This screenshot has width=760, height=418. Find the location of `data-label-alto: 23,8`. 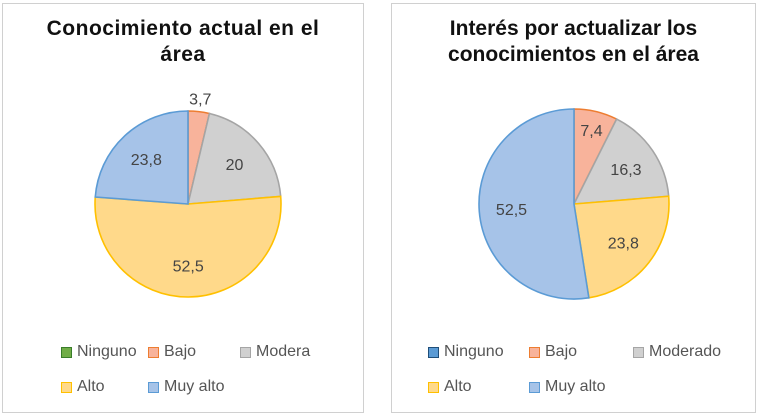

data-label-alto: 23,8 is located at coordinates (623, 244).